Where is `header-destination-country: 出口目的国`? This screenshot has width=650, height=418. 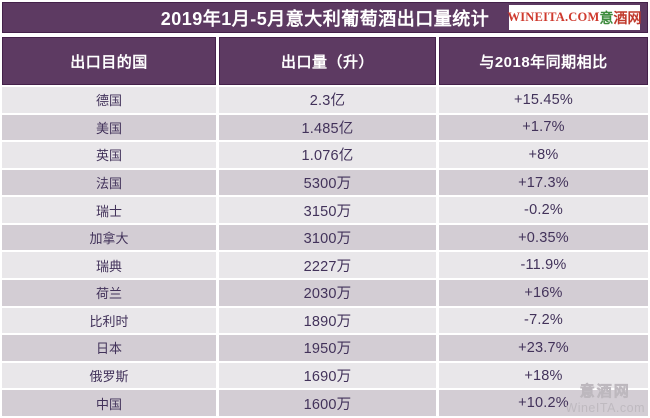 header-destination-country: 出口目的国 is located at coordinates (109, 61).